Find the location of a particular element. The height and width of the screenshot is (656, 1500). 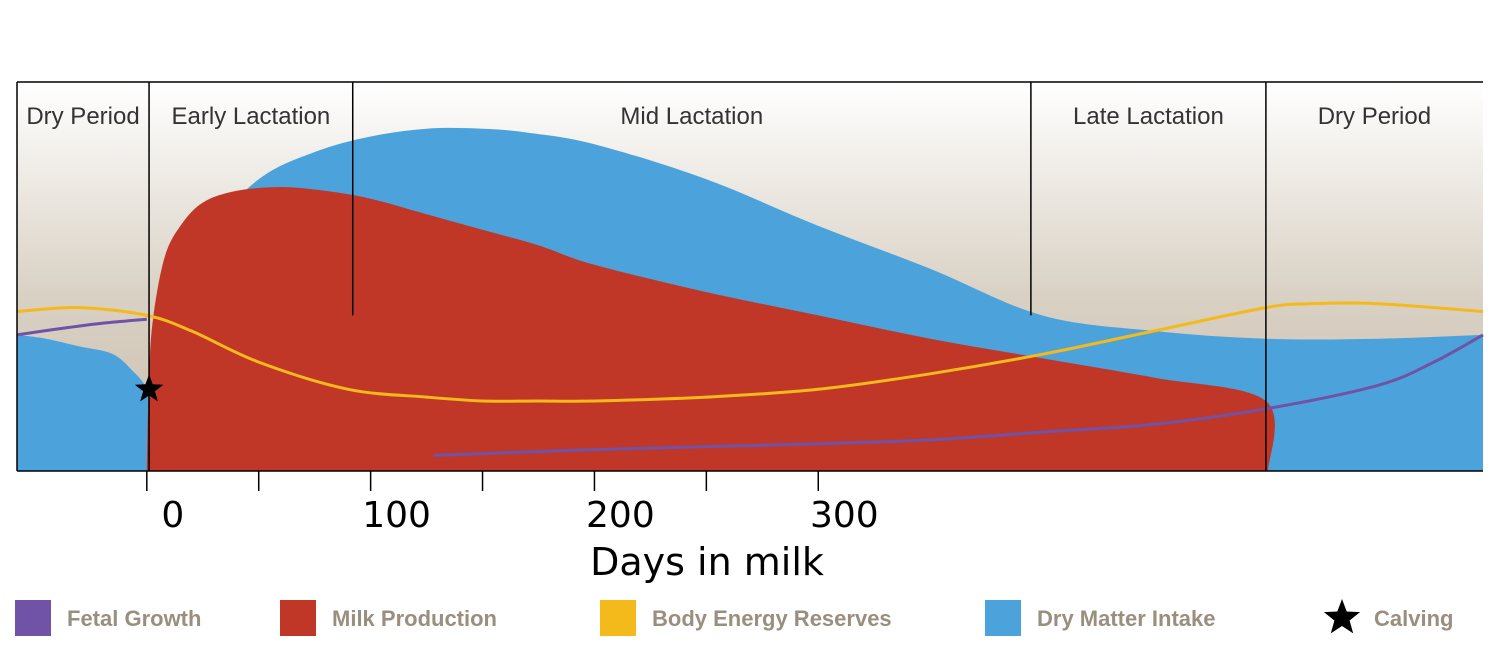

legend-star-icon is located at coordinates (1342, 616).